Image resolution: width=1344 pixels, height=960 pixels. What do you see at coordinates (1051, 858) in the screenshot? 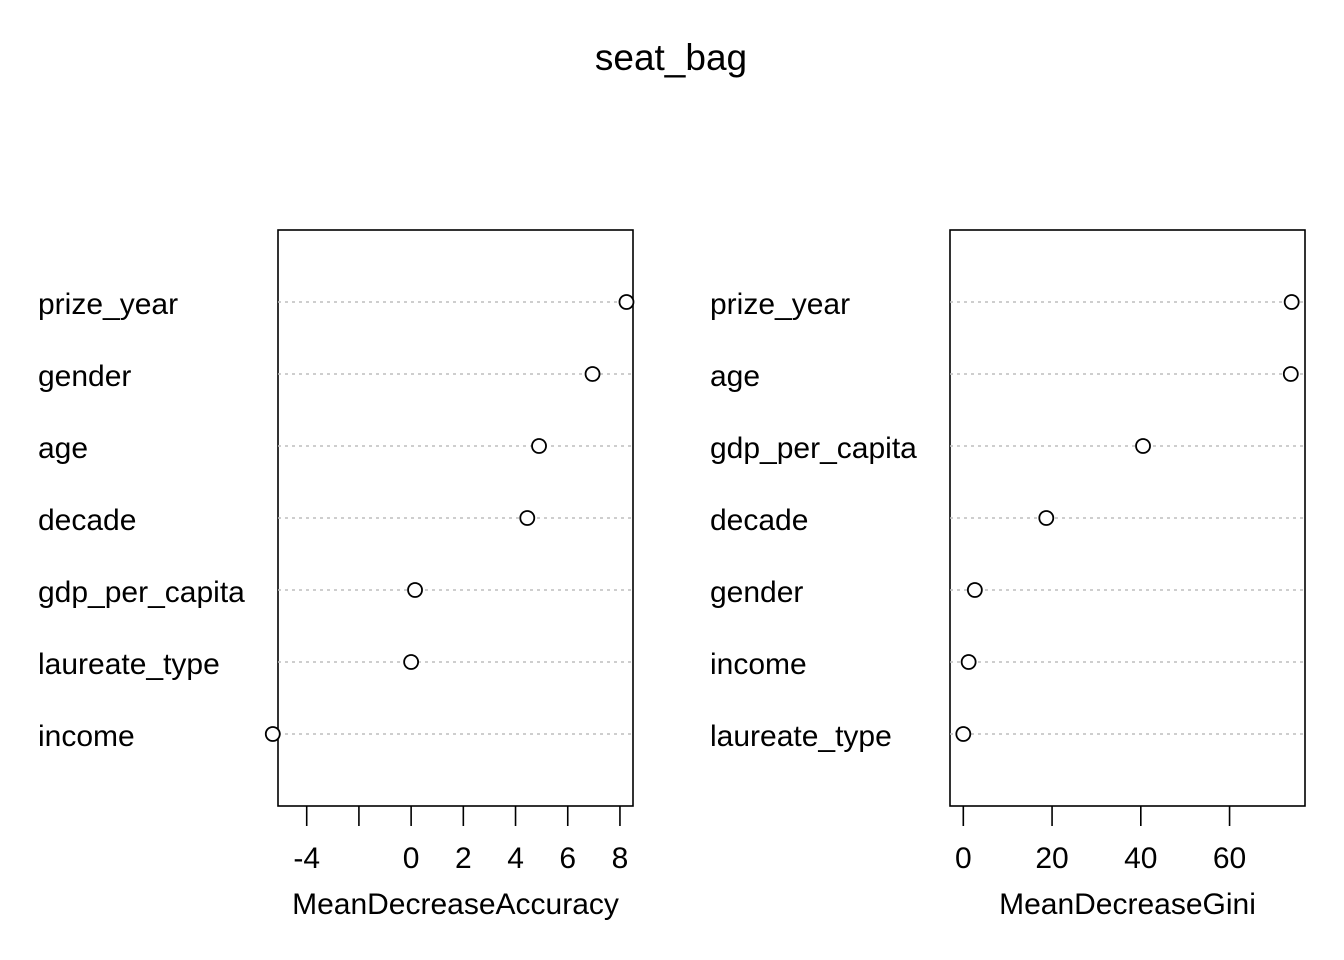
I see `x-tick-label: 20` at bounding box center [1051, 858].